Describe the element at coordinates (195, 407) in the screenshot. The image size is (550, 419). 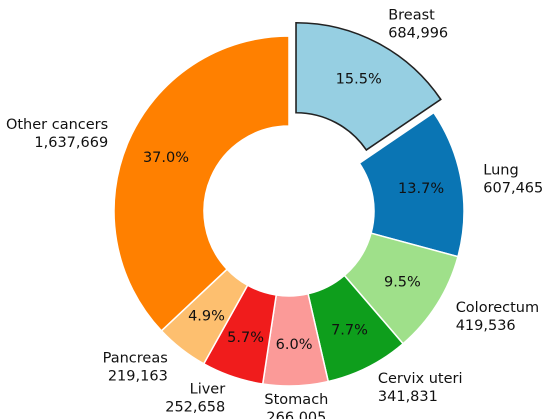
I see `label-value-liver: 252,658` at that location.